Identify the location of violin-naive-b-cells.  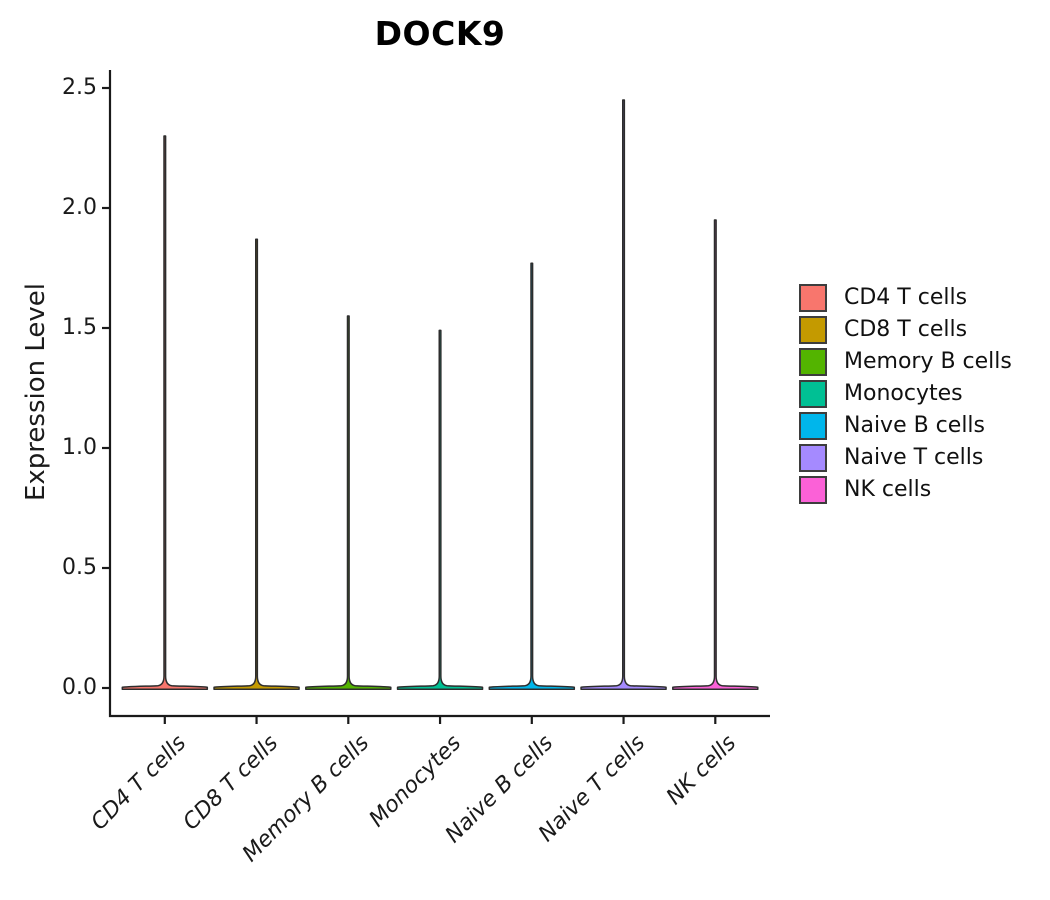
(532, 476).